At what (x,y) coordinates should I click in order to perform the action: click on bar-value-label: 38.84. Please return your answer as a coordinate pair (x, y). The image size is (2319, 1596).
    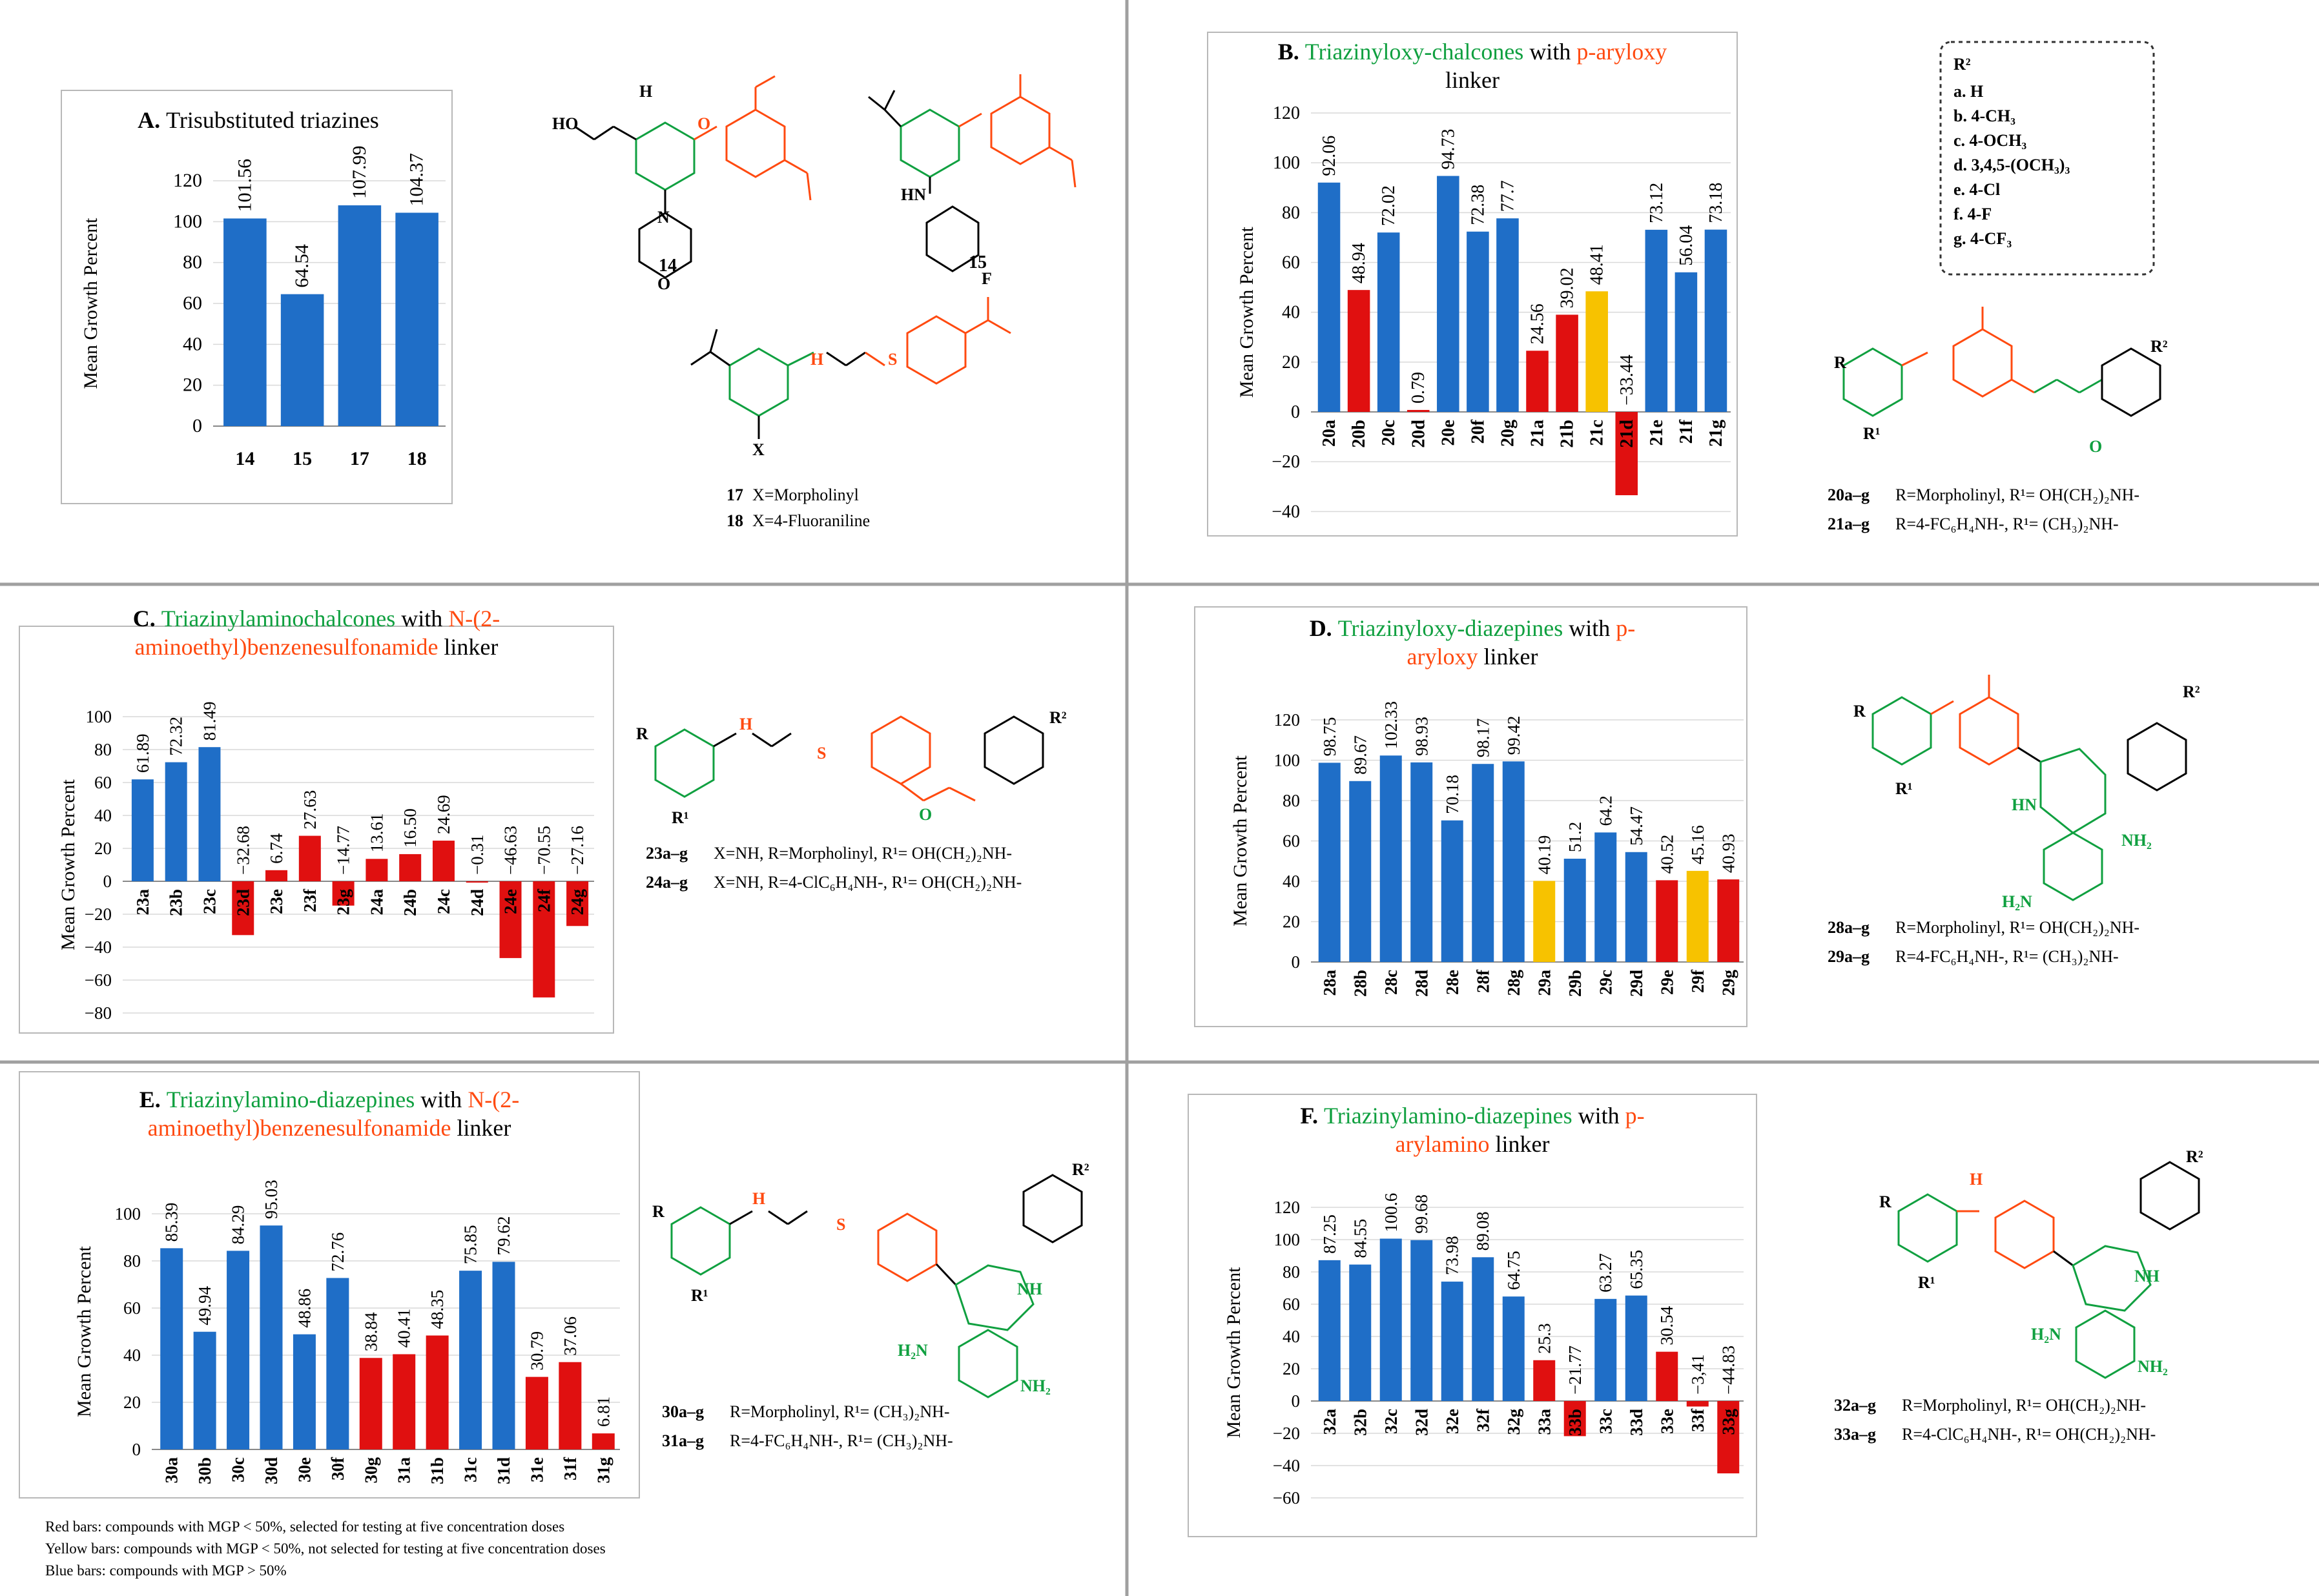
    Looking at the image, I should click on (370, 1331).